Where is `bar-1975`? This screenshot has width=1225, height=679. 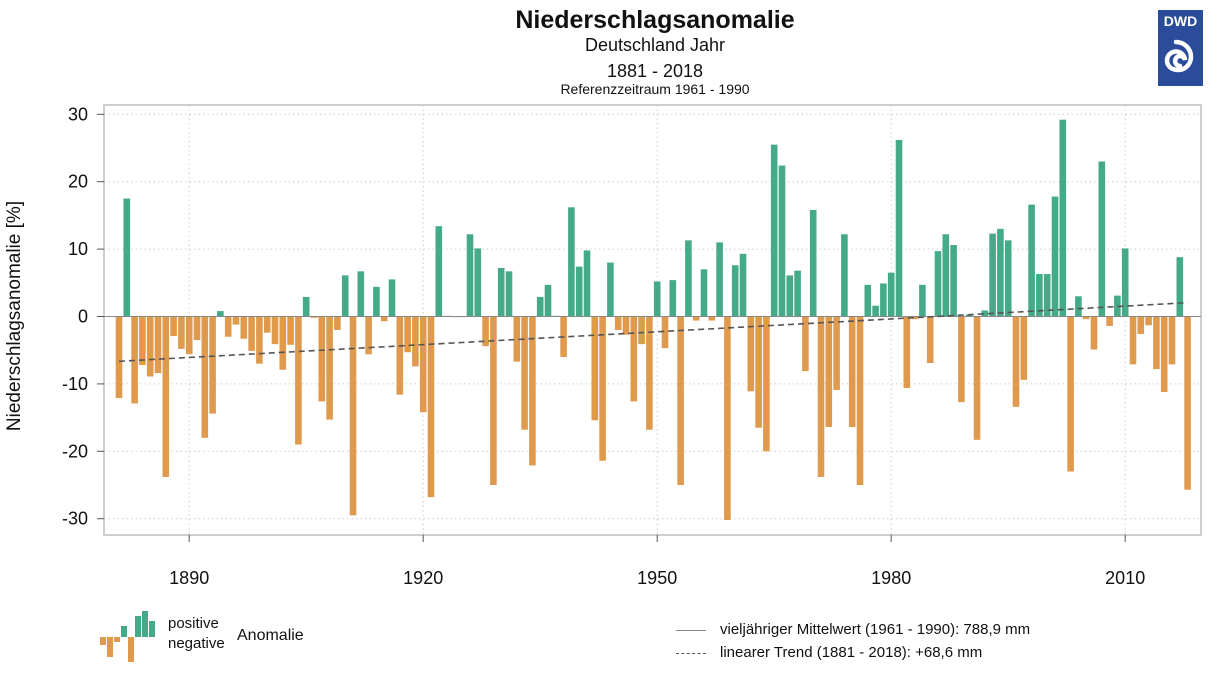 bar-1975 is located at coordinates (852, 372).